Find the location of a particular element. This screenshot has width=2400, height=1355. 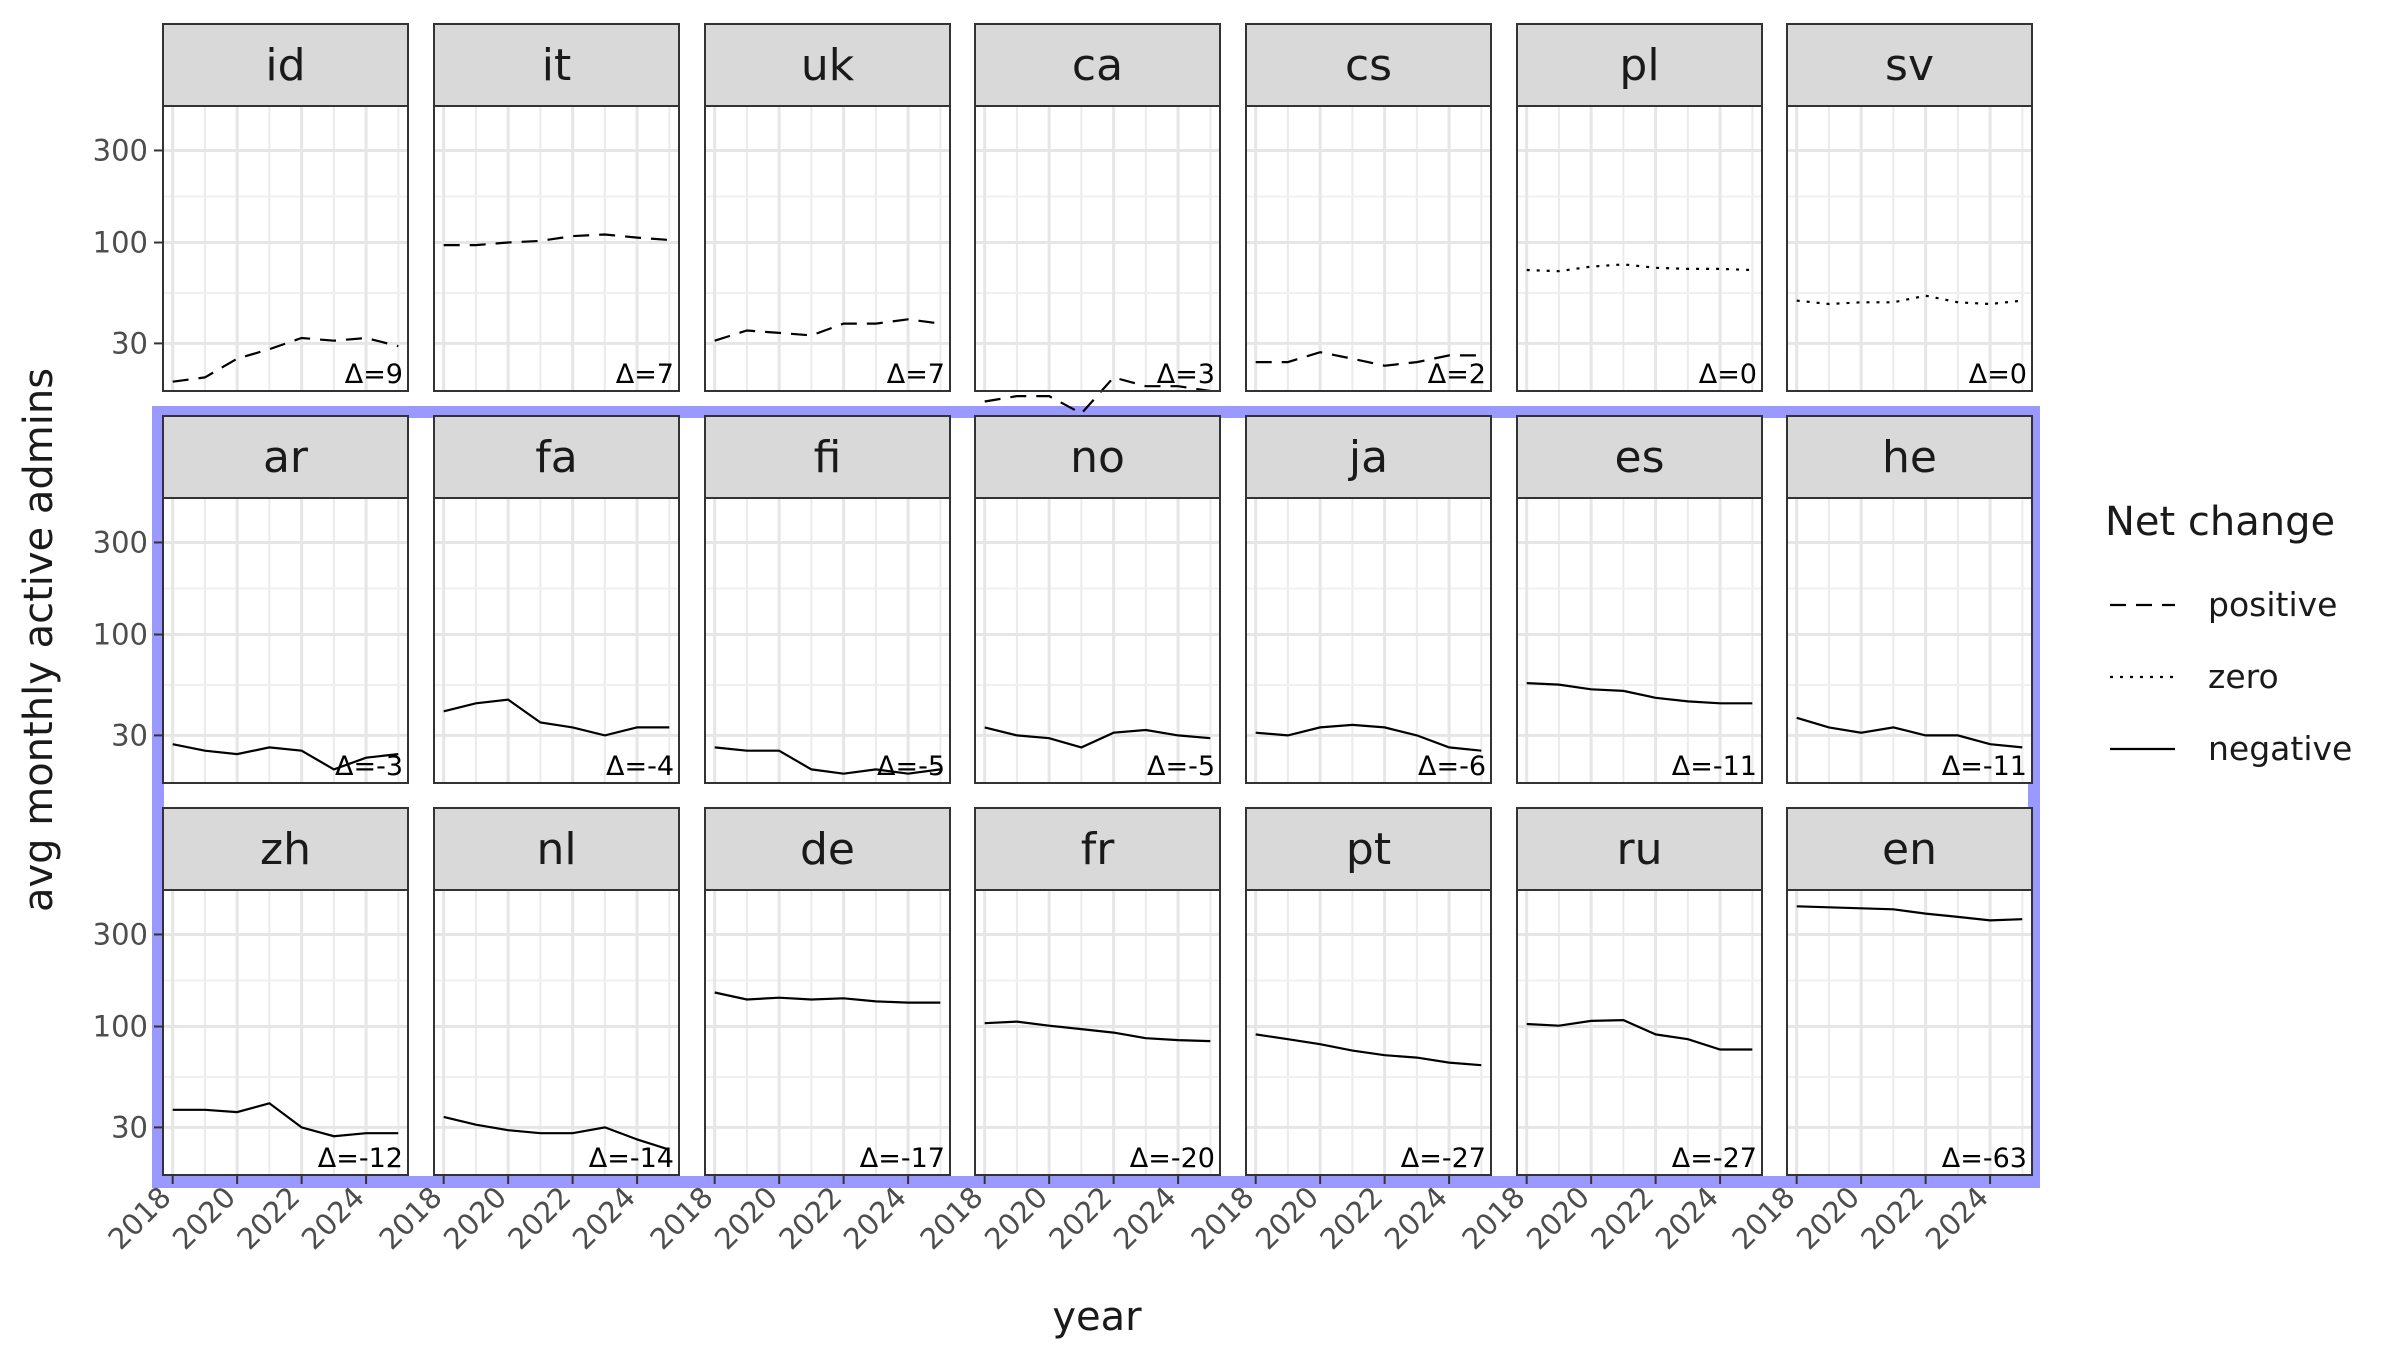

panel-annotation: Δ=-12 is located at coordinates (360, 1158).